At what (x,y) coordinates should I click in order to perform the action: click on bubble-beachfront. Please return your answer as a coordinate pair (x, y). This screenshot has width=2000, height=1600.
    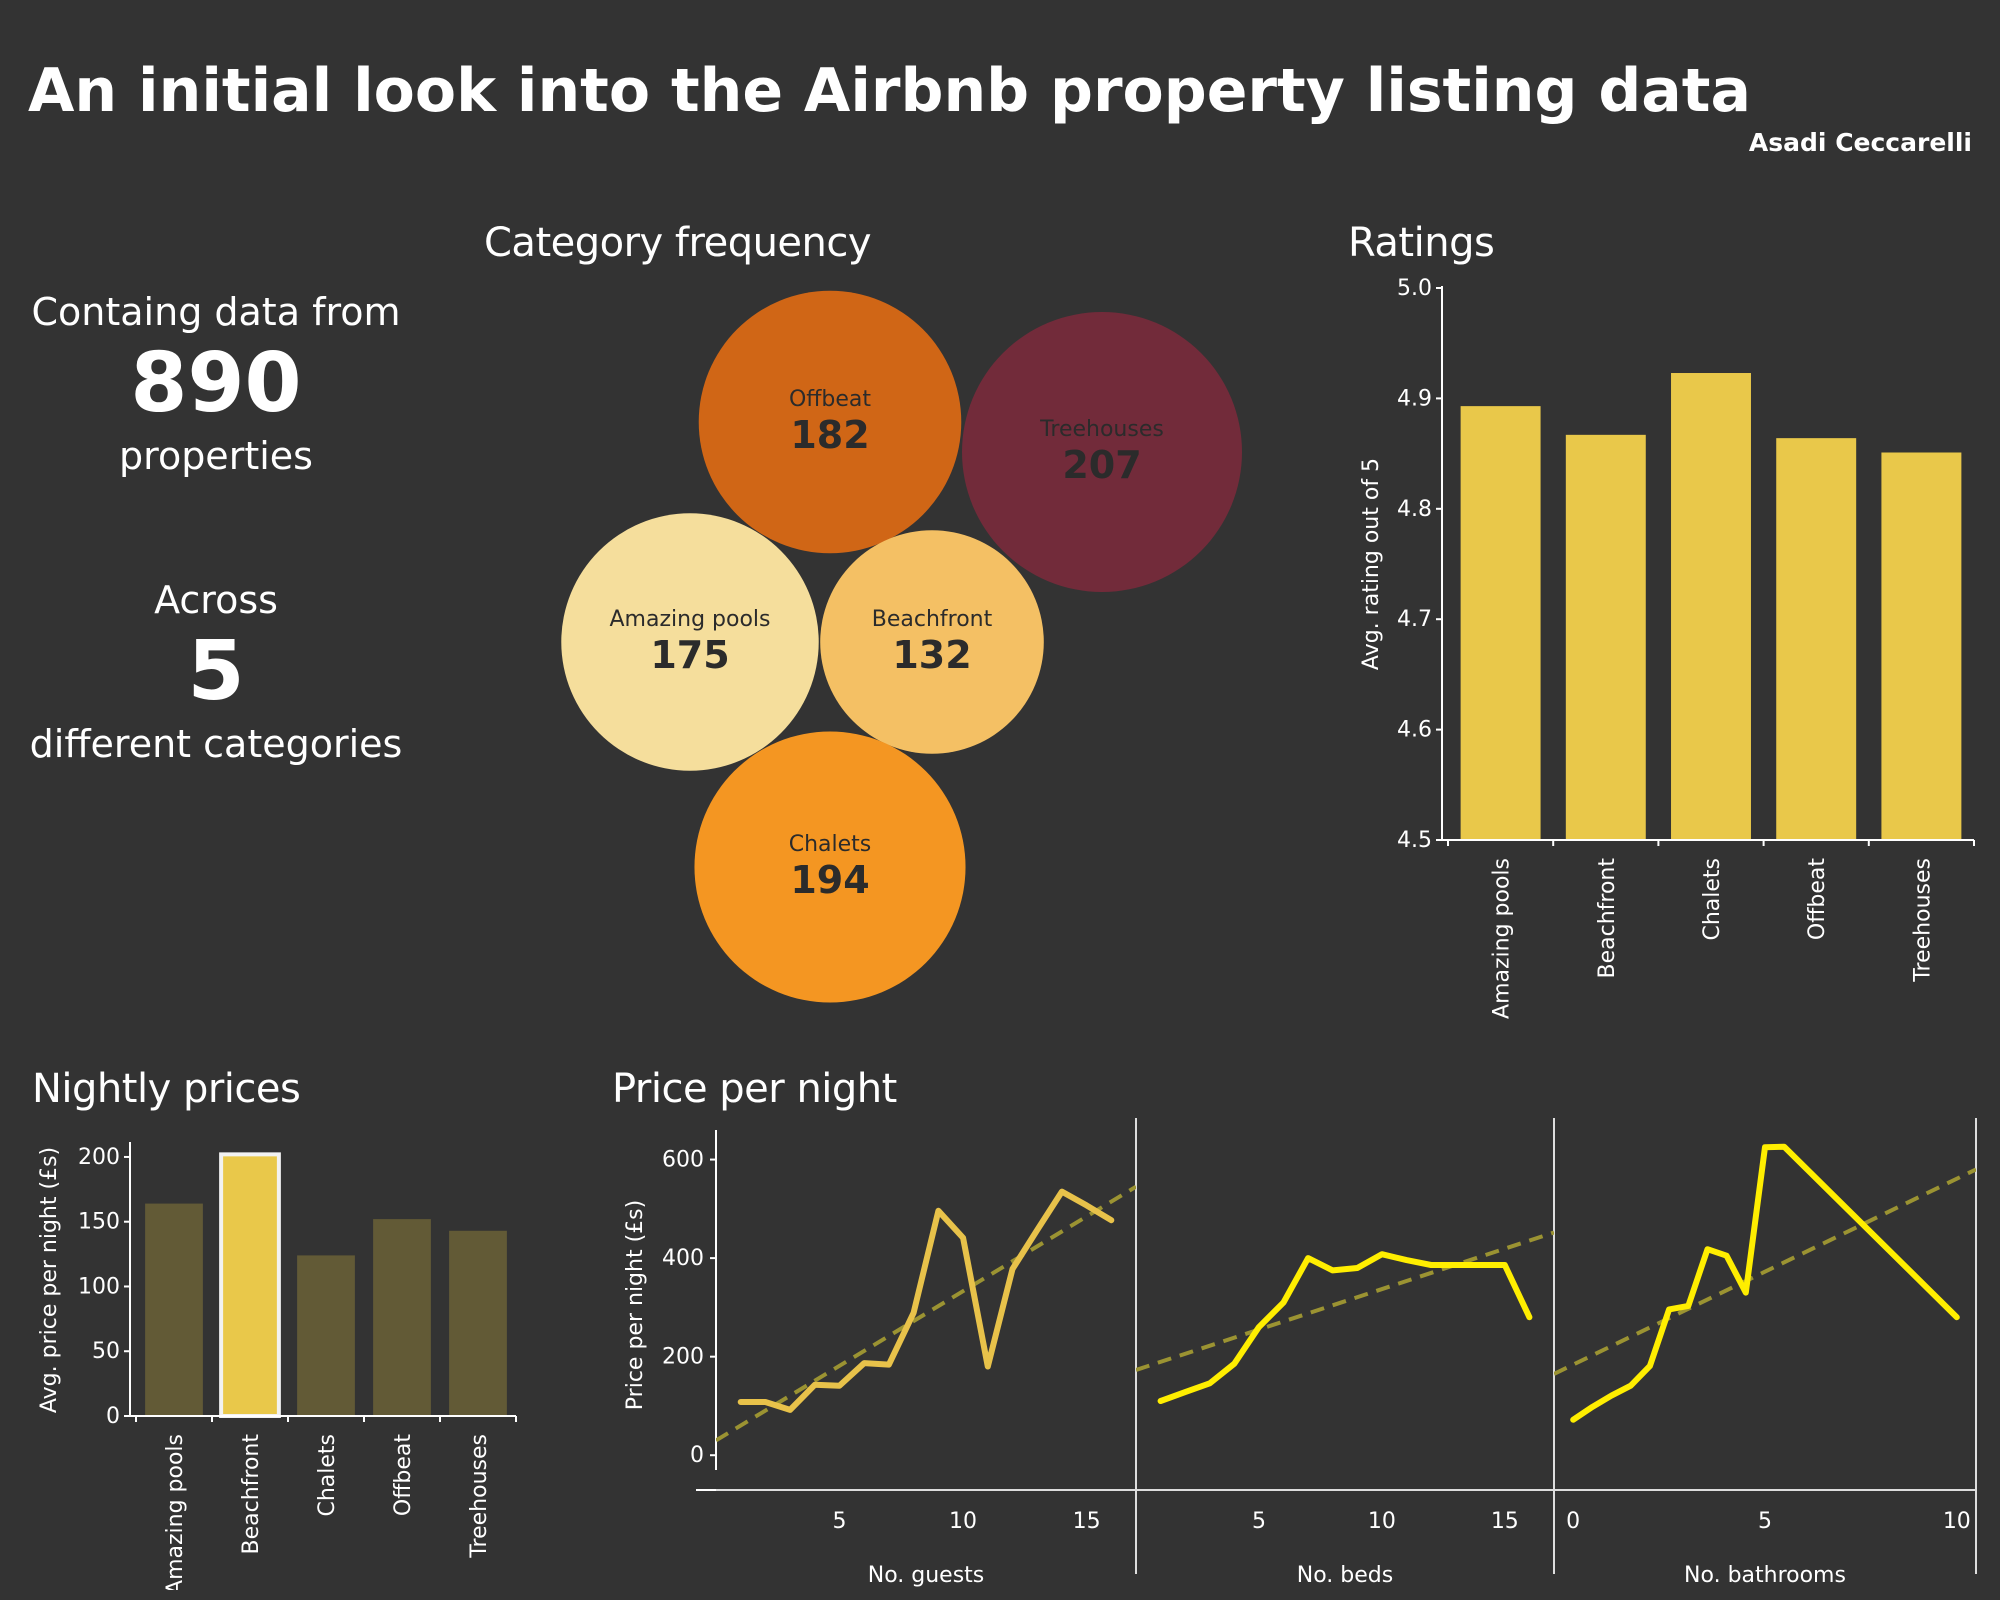
    Looking at the image, I should click on (932, 642).